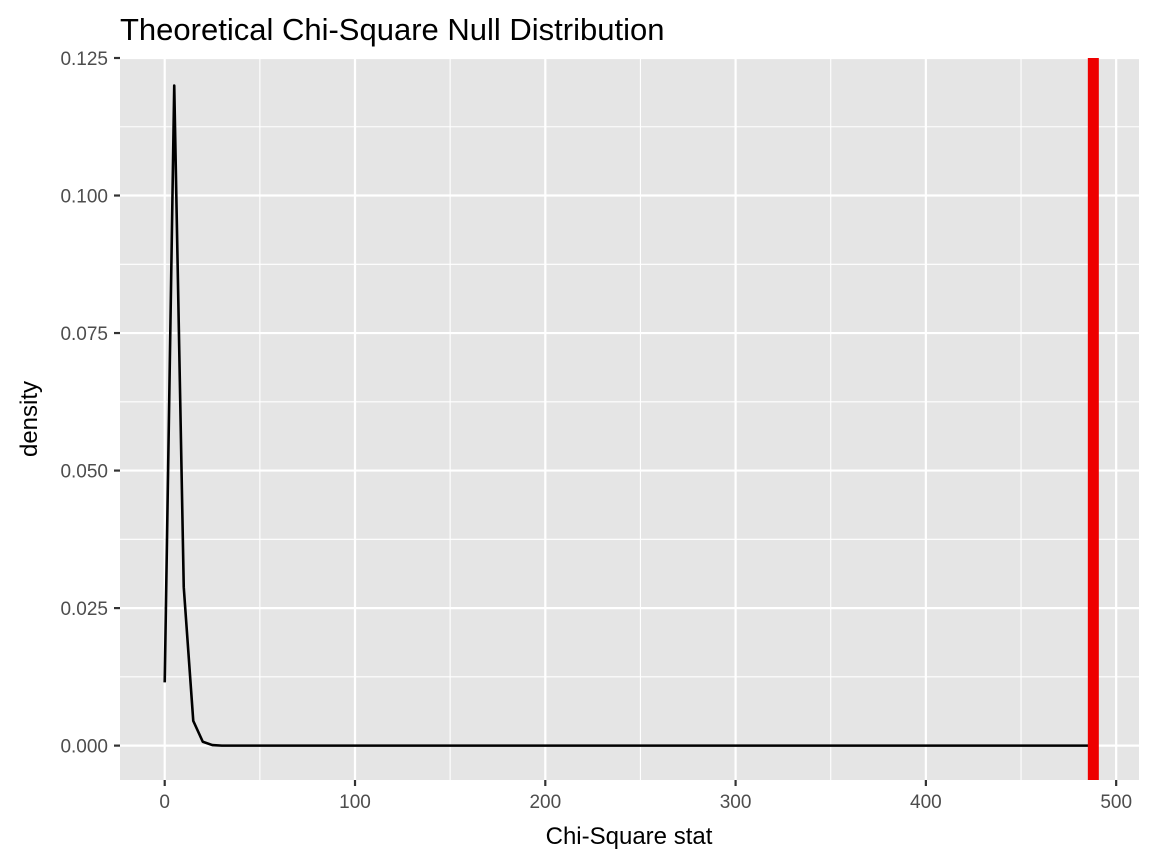 The image size is (1152, 864). I want to click on y-tick-label: 0.050, so click(84, 472).